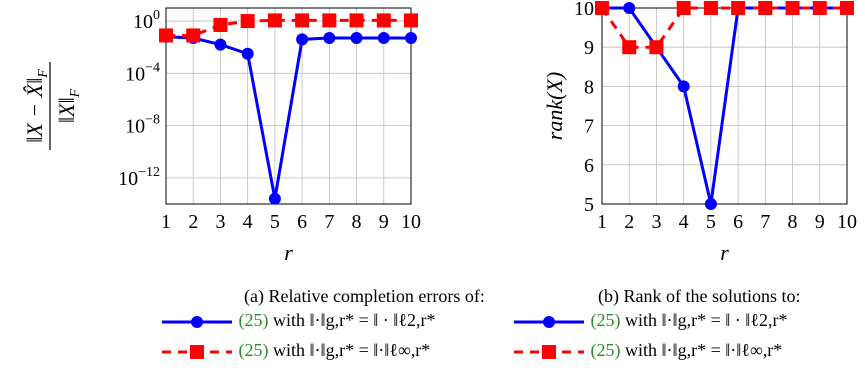  I want to click on y-axis-label: rank(X), so click(554, 106).